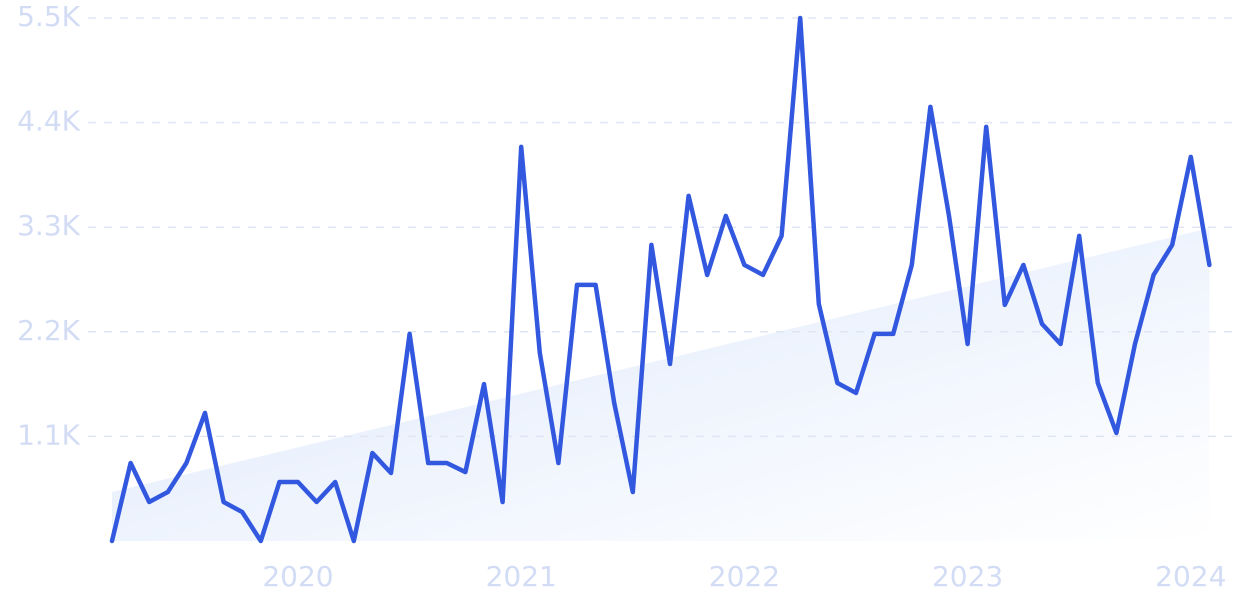 The width and height of the screenshot is (1234, 616). What do you see at coordinates (49, 225) in the screenshot?
I see `y-tick-label: 3.3K` at bounding box center [49, 225].